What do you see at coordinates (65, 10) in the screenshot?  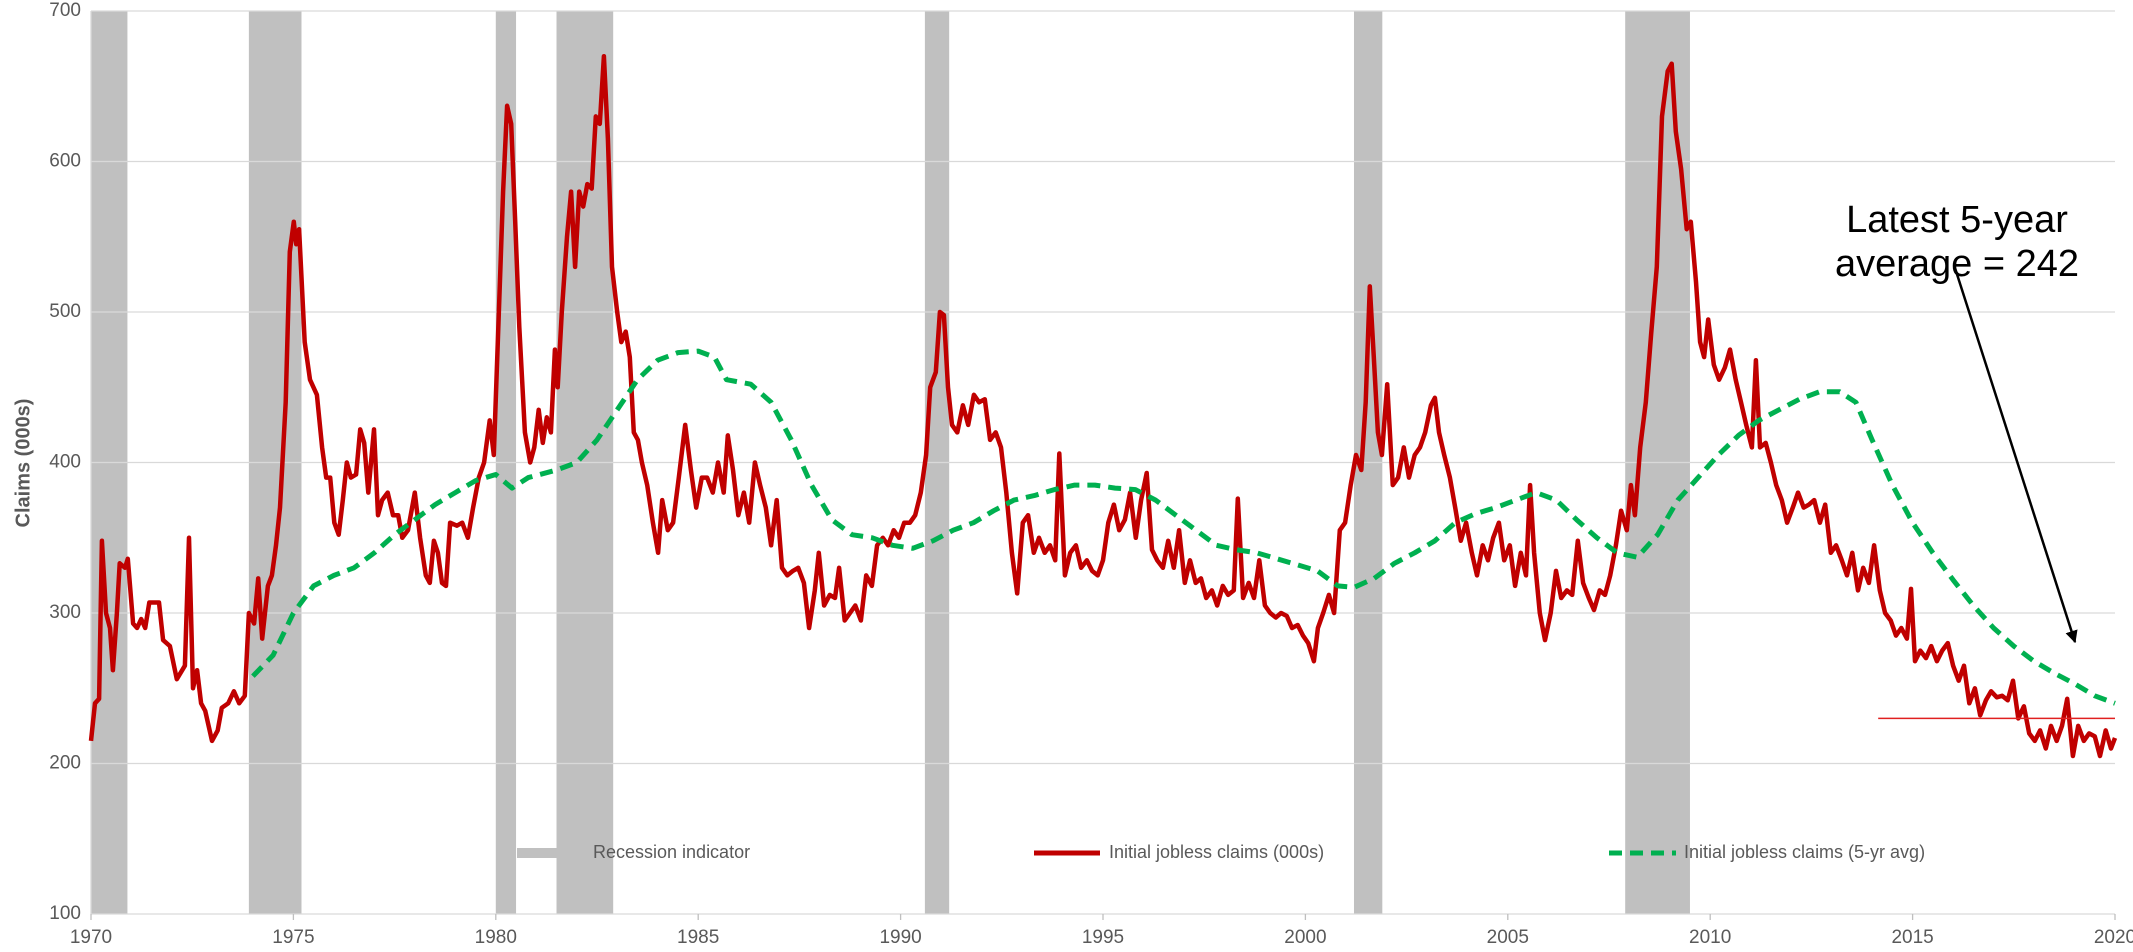 I see `y-tick-label: 700` at bounding box center [65, 10].